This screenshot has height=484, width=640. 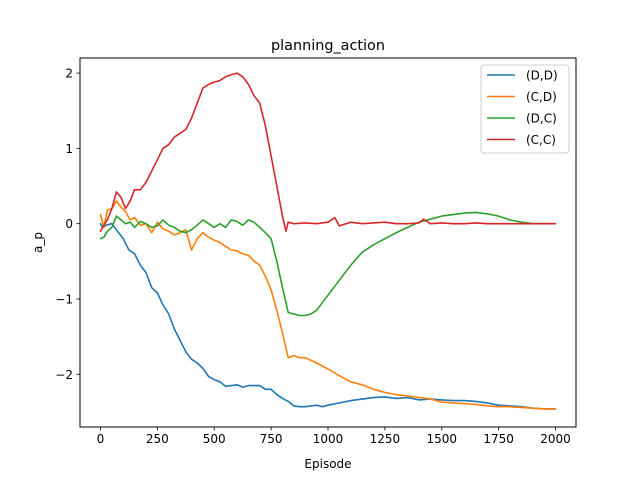 I want to click on y-axis-label: a_p, so click(x=38, y=242).